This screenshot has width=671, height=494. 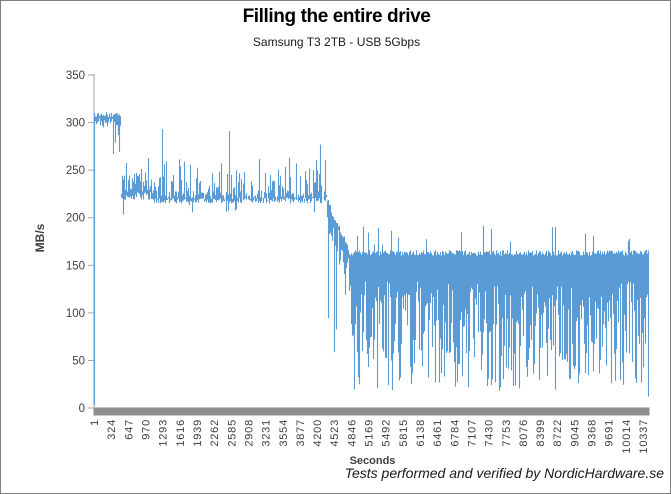 I want to click on x-tick-label: 5169, so click(x=370, y=433).